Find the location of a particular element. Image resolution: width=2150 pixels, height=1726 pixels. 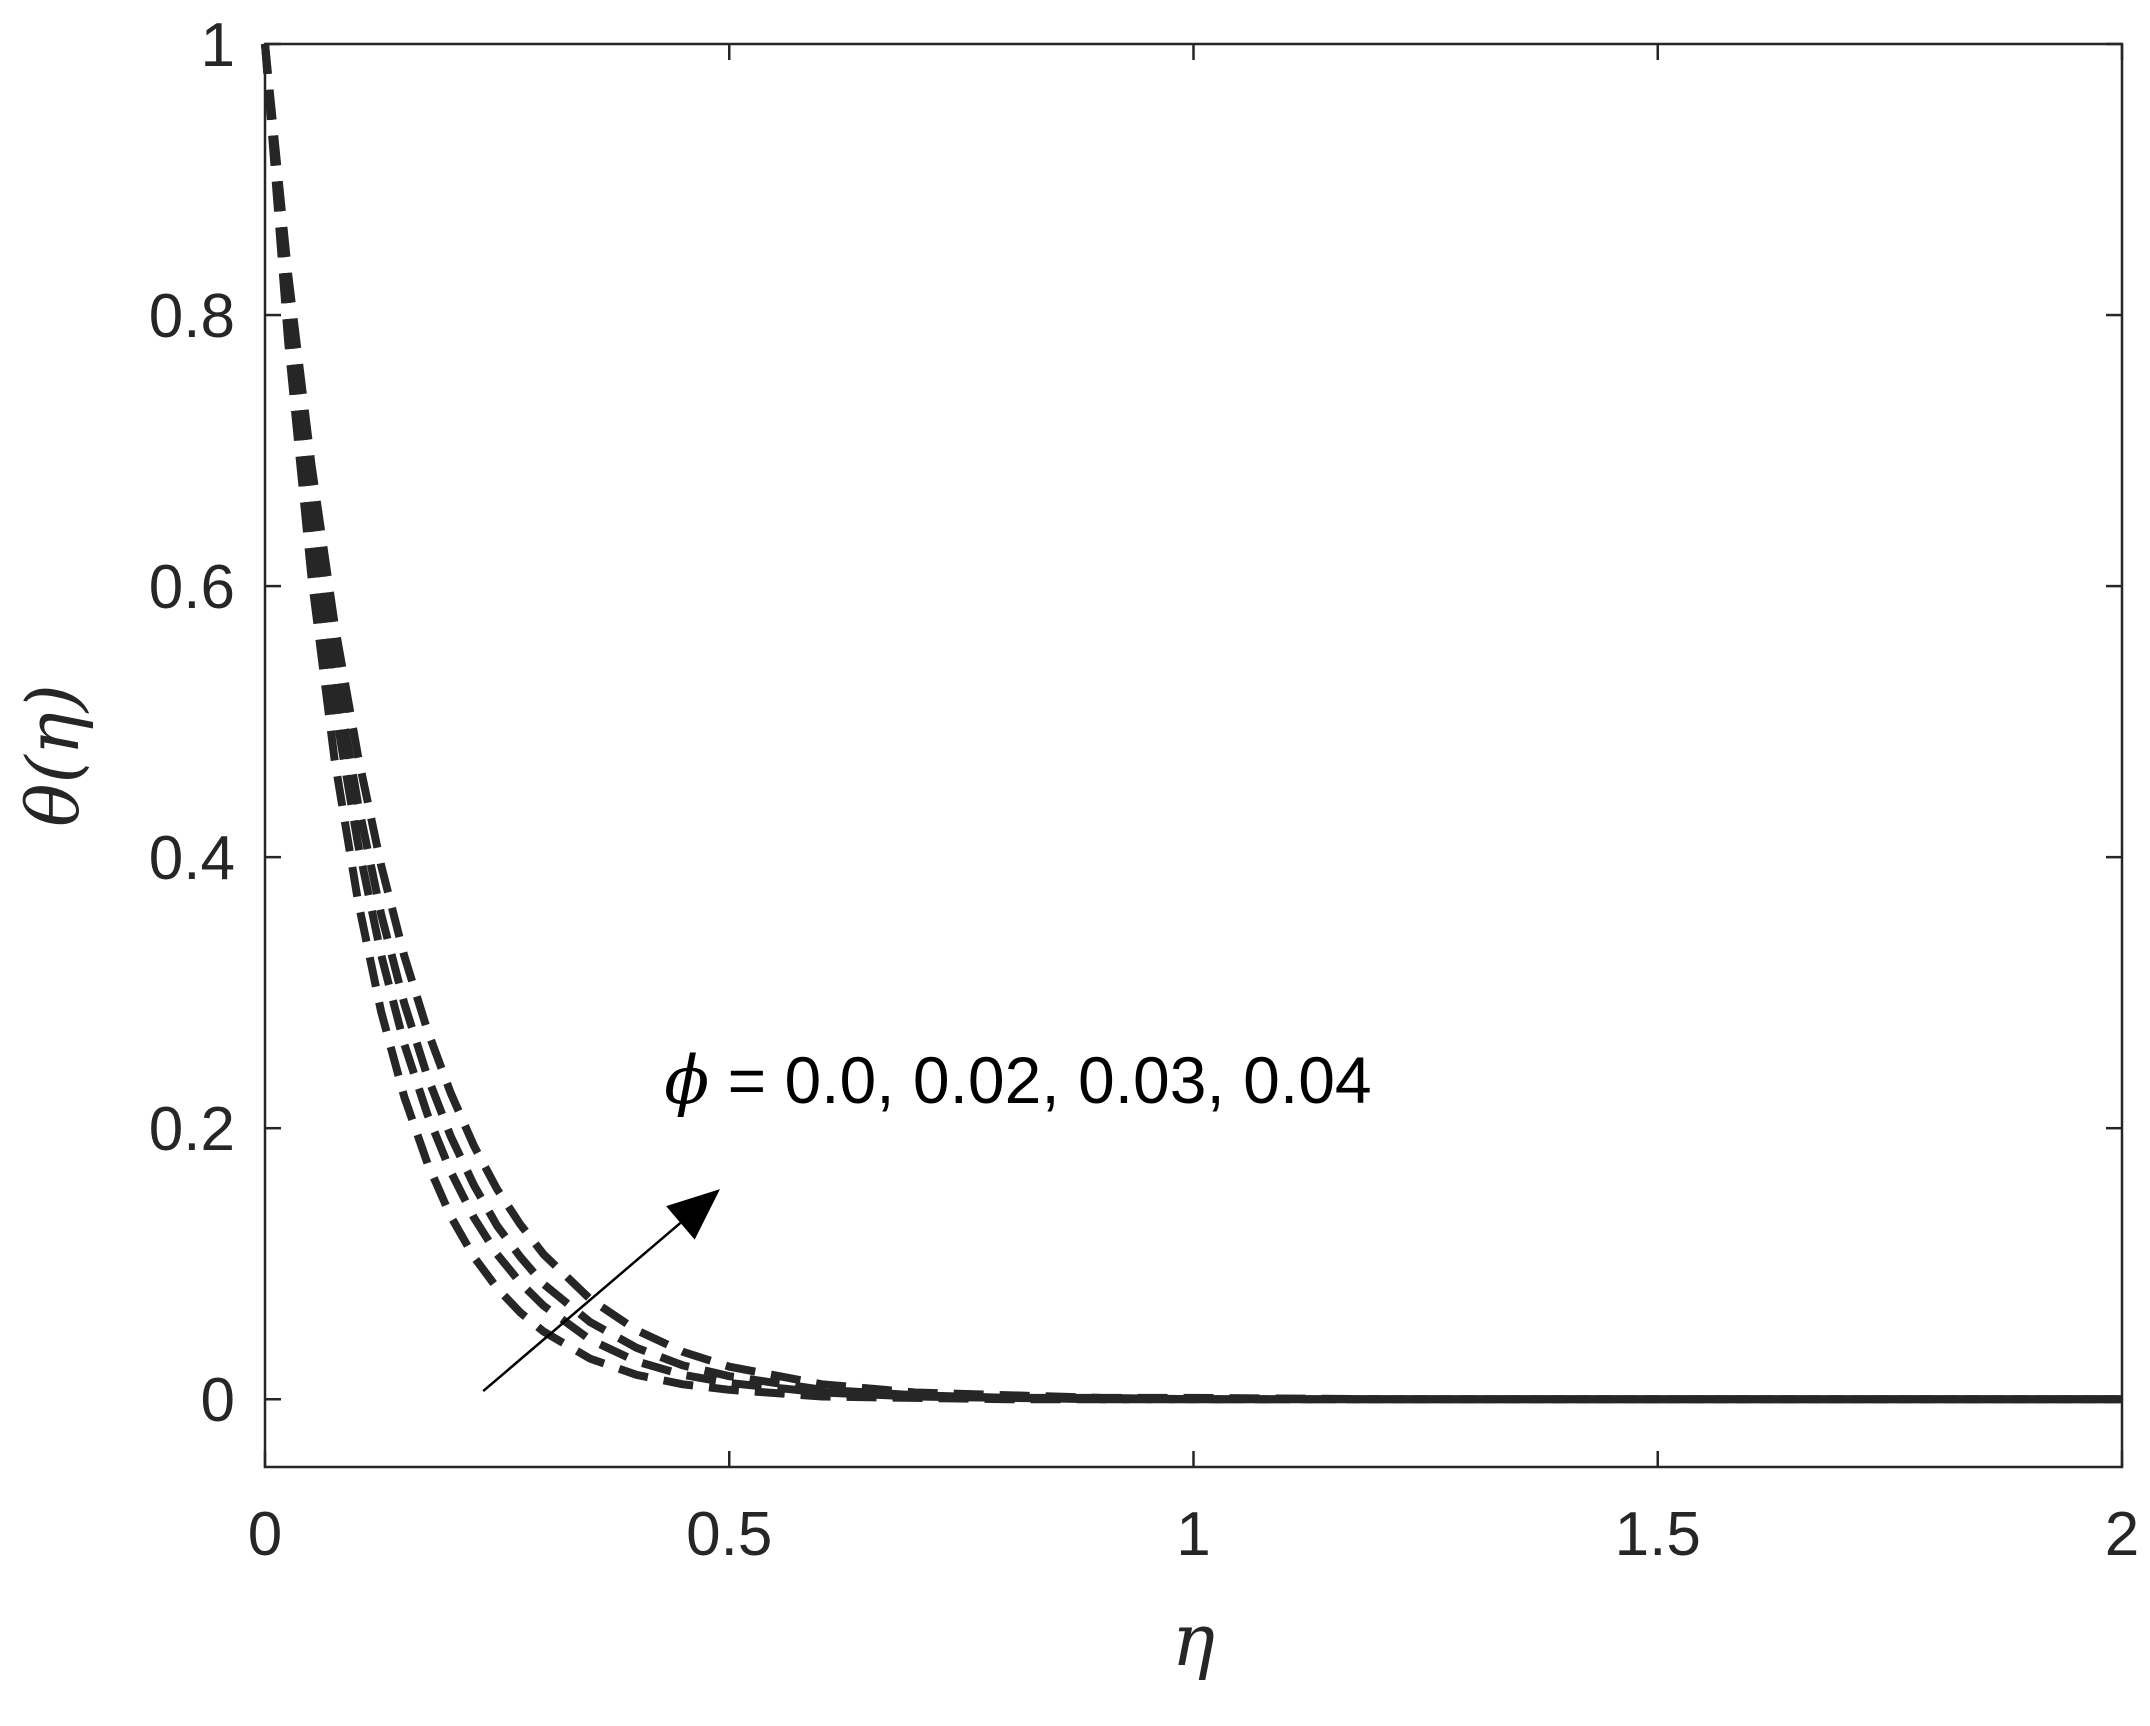

annotation-symbol: ϕ is located at coordinates (686, 1080).